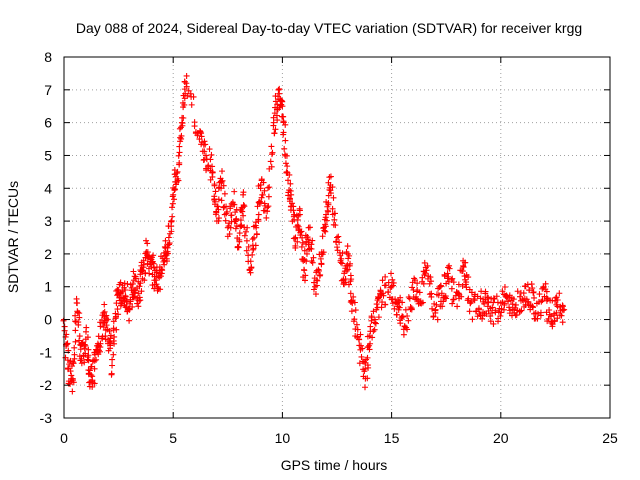 The image size is (640, 480). What do you see at coordinates (48, 188) in the screenshot?
I see `y-tick-label: 4` at bounding box center [48, 188].